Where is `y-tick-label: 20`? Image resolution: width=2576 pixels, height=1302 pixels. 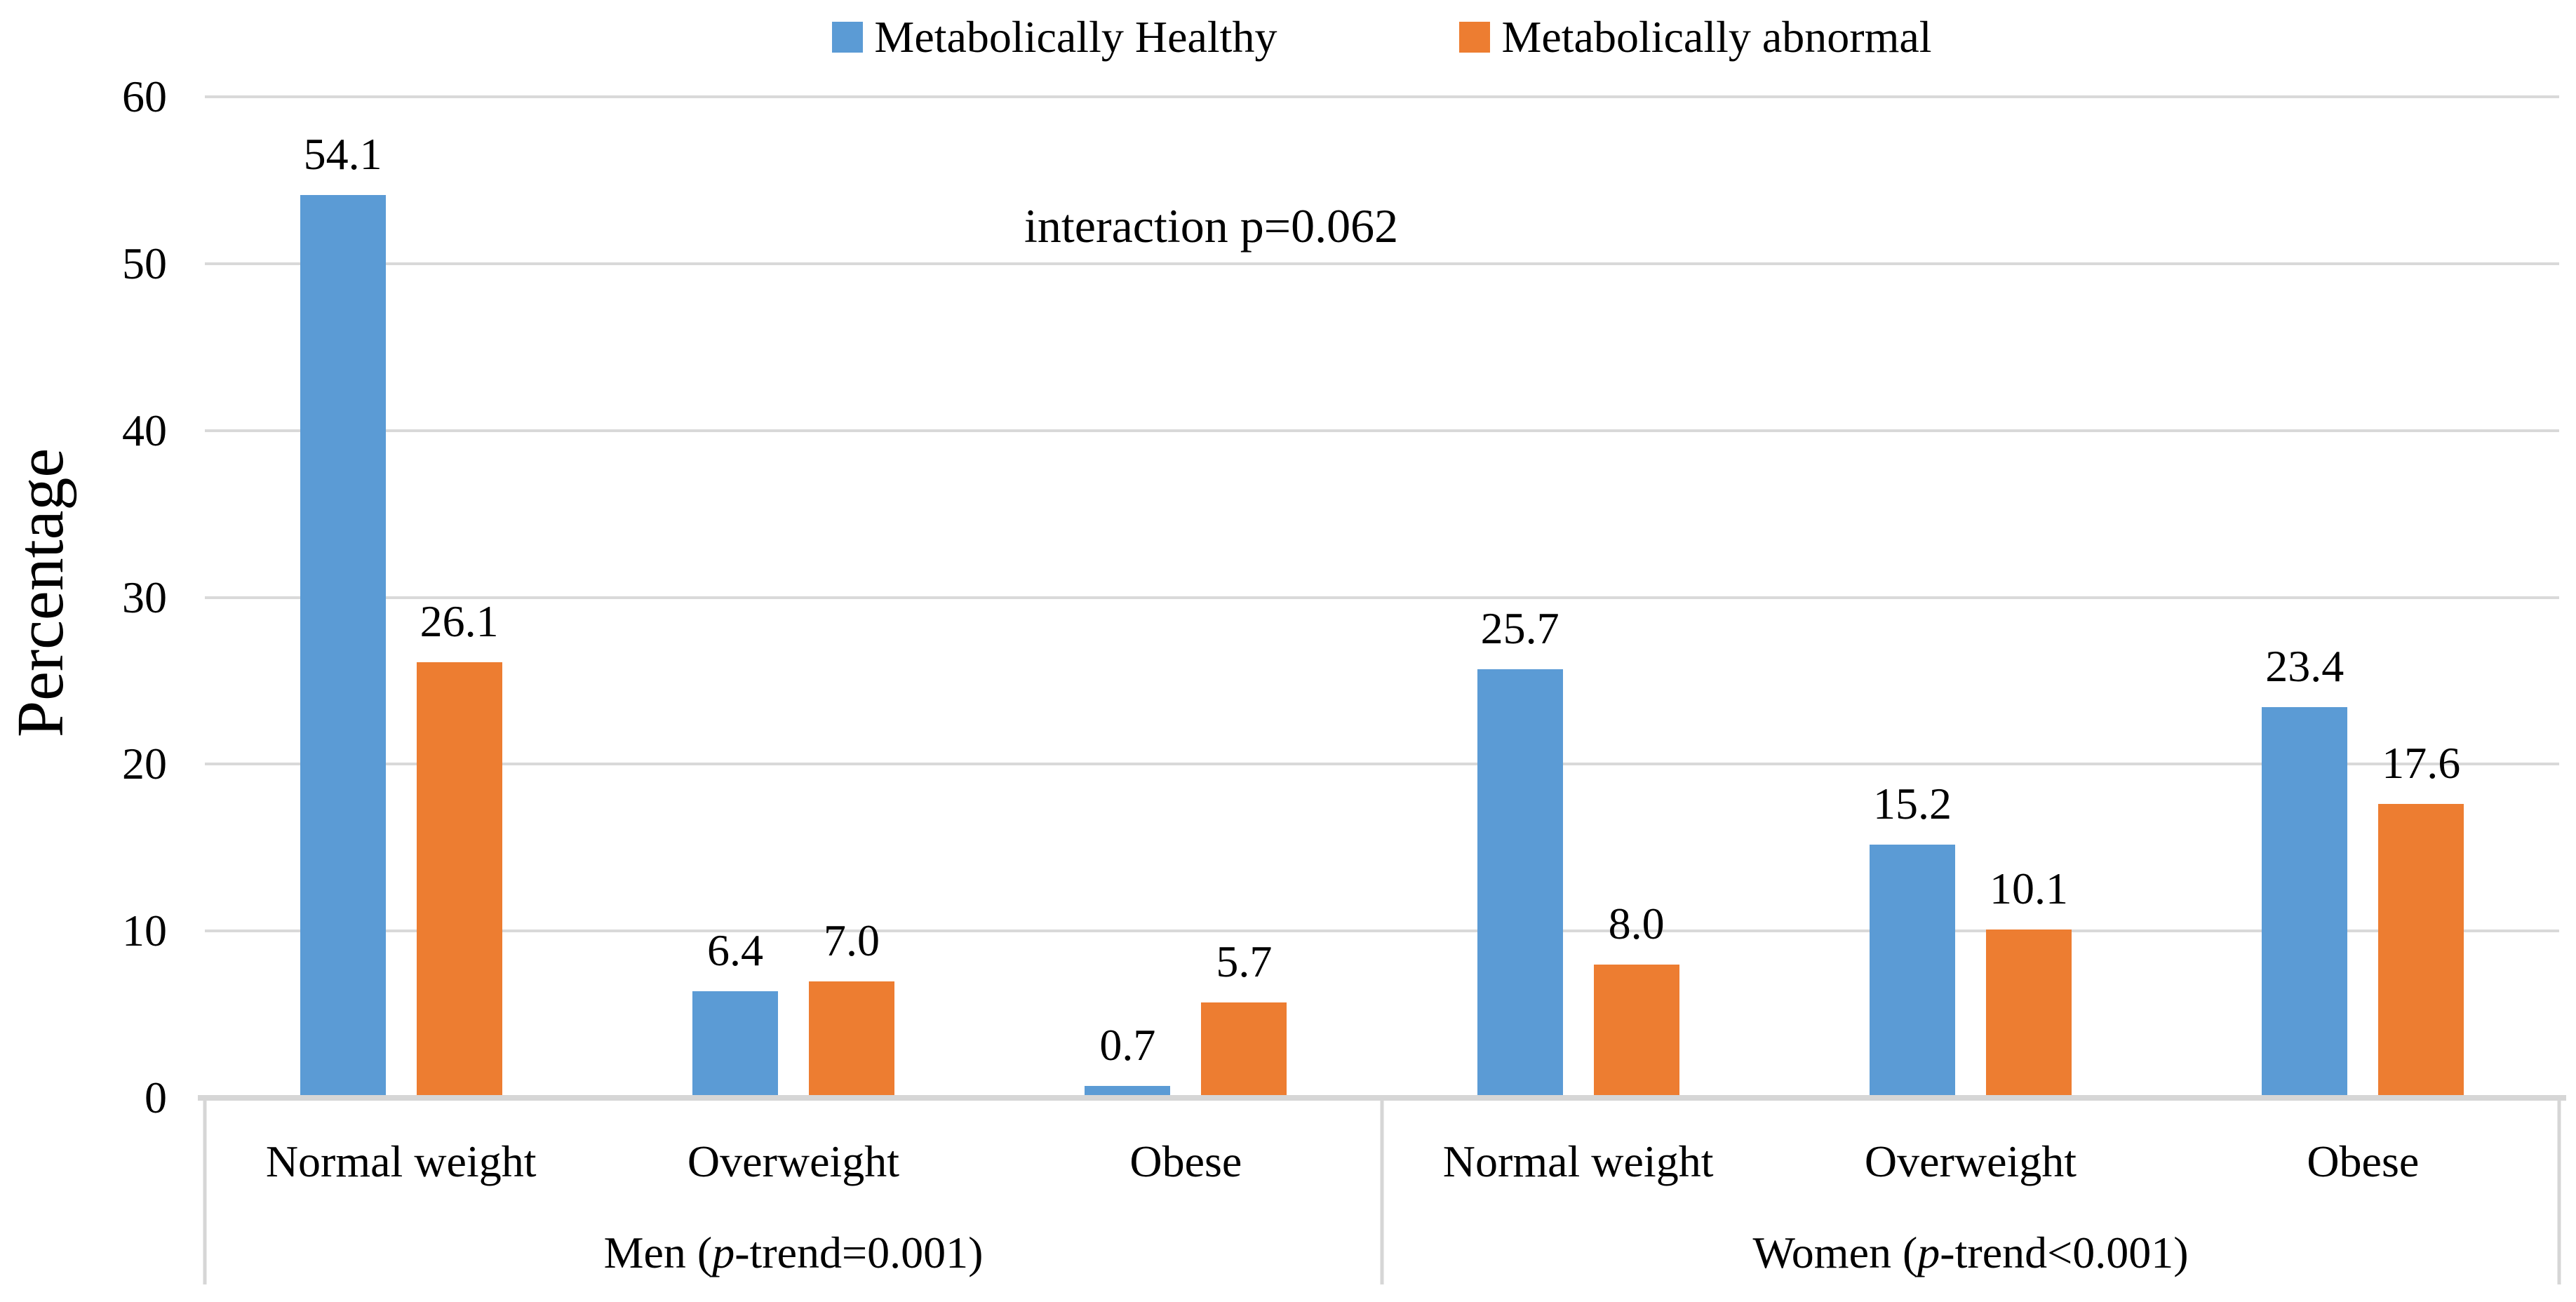
y-tick-label: 20 is located at coordinates (144, 764).